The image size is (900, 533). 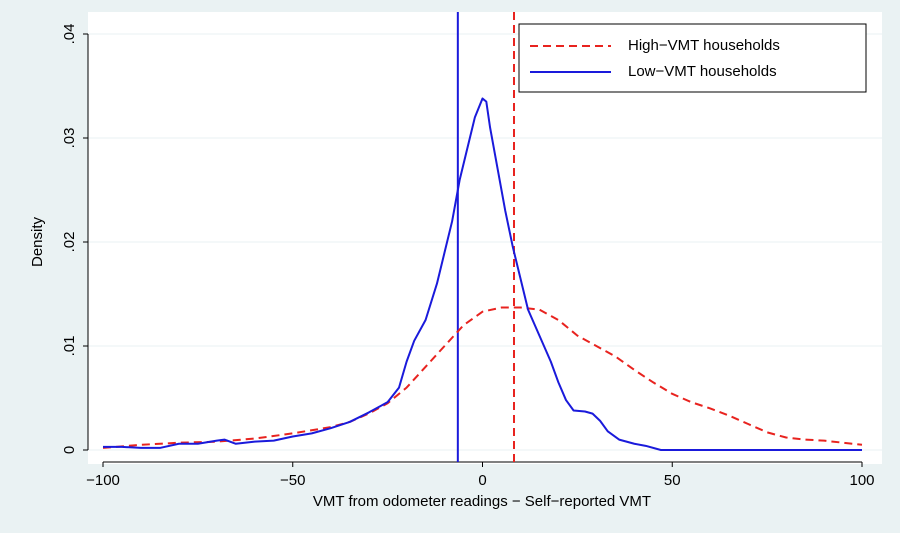 I want to click on y-tick-label: .01, so click(x=69, y=346).